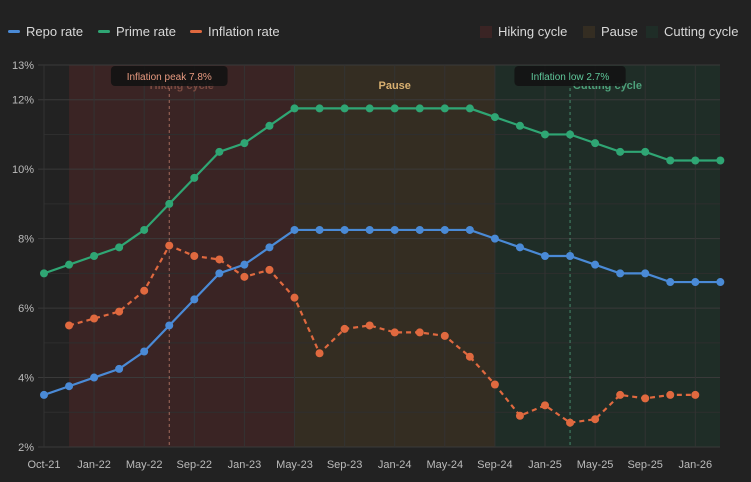 Image resolution: width=751 pixels, height=482 pixels. Describe the element at coordinates (533, 31) in the screenshot. I see `legend-label: Hiking cycle` at that location.